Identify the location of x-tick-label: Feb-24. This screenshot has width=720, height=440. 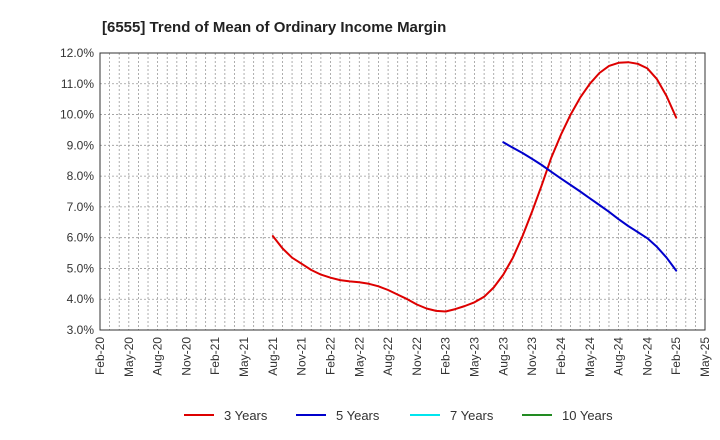
(561, 356).